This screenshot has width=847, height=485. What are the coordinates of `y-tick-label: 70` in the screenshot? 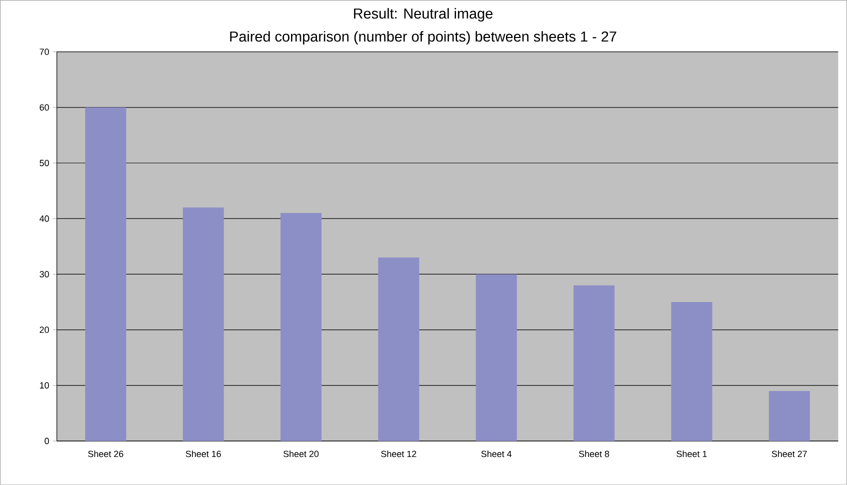 It's located at (44, 52).